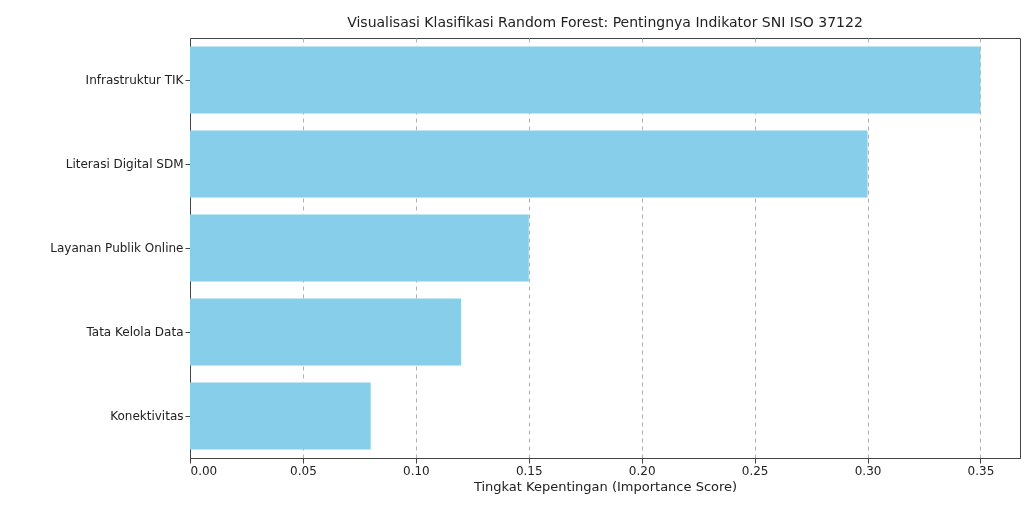  What do you see at coordinates (529, 470) in the screenshot?
I see `x-tick-label: 0.15` at bounding box center [529, 470].